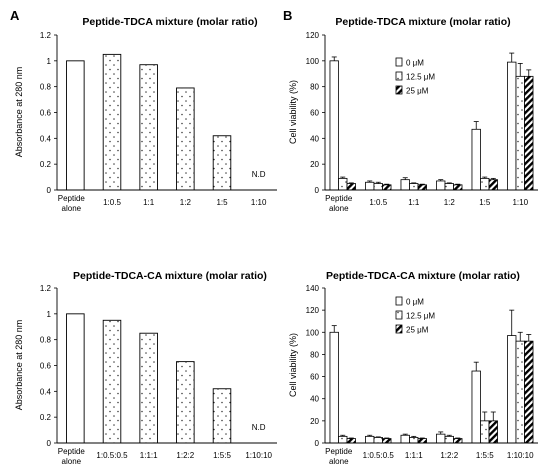 The image size is (544, 465). I want to click on y-axis-label: Absorbance at 280 nm, so click(19, 112).